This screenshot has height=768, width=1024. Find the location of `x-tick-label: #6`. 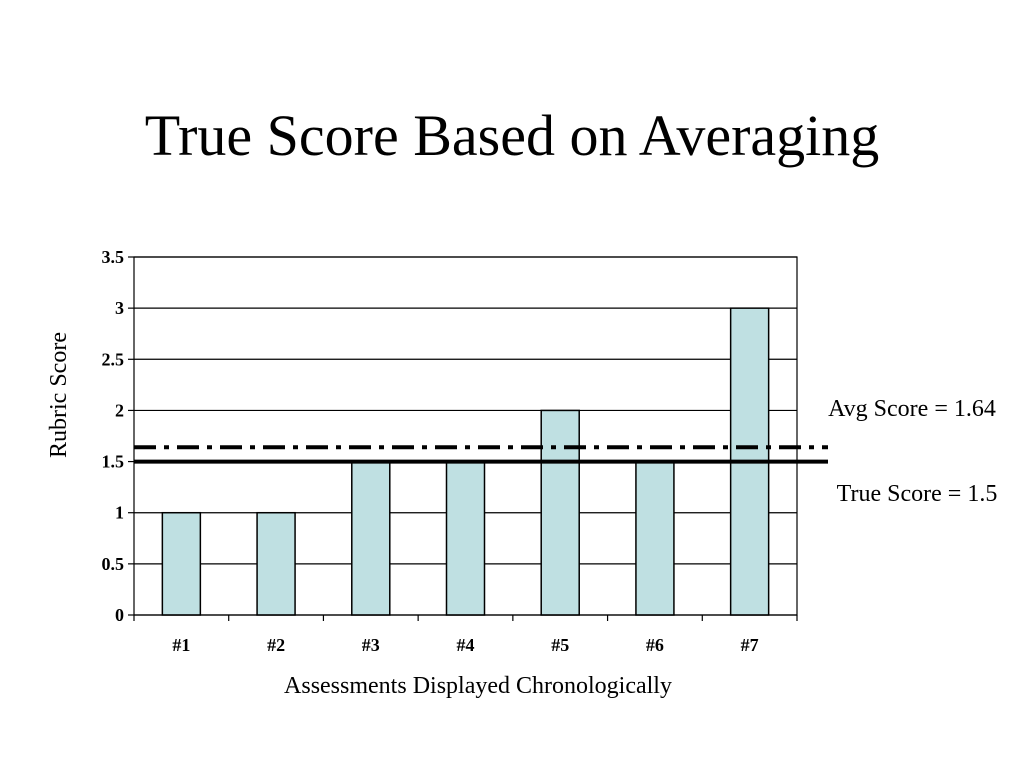

x-tick-label: #6 is located at coordinates (655, 645).